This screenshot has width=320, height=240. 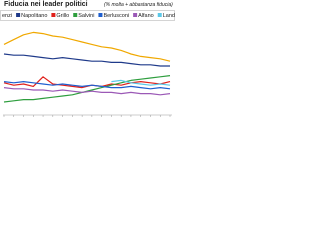 I want to click on legend-text: Alfano, so click(x=146, y=16).